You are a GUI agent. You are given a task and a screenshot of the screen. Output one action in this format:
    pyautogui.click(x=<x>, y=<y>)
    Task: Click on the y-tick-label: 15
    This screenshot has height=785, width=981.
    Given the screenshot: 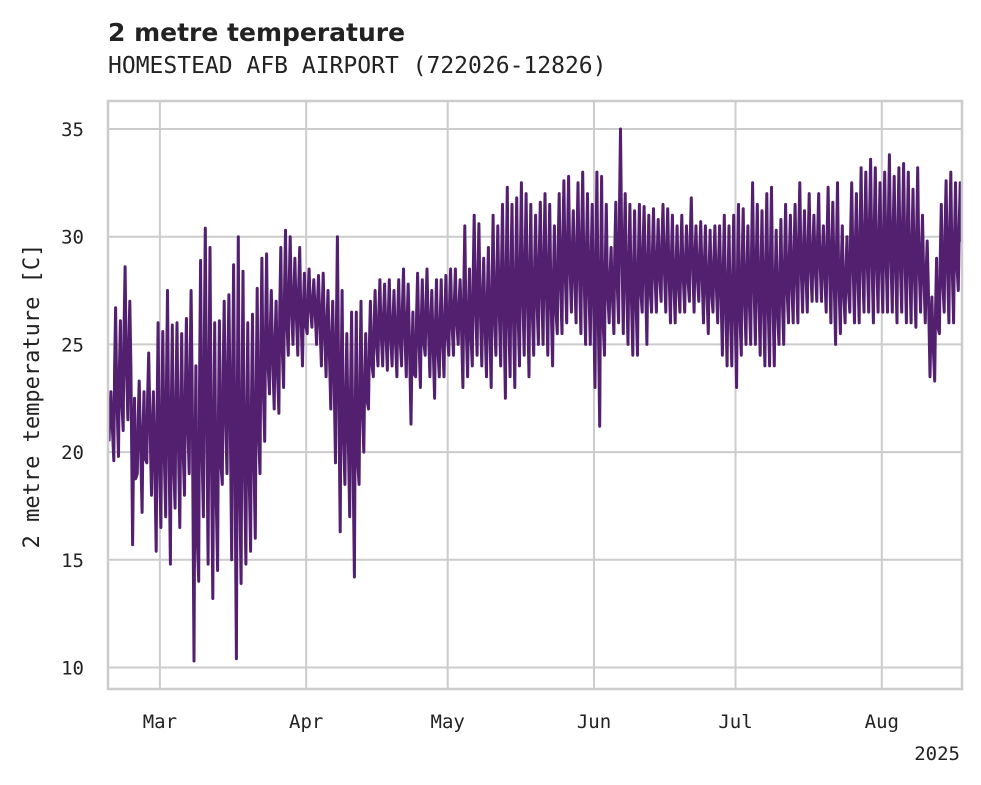 What is the action you would take?
    pyautogui.click(x=72, y=561)
    